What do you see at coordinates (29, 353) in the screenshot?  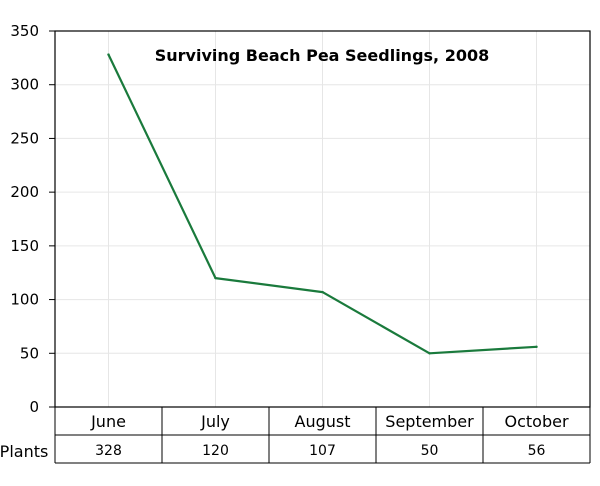 I see `y-tick-label: 50` at bounding box center [29, 353].